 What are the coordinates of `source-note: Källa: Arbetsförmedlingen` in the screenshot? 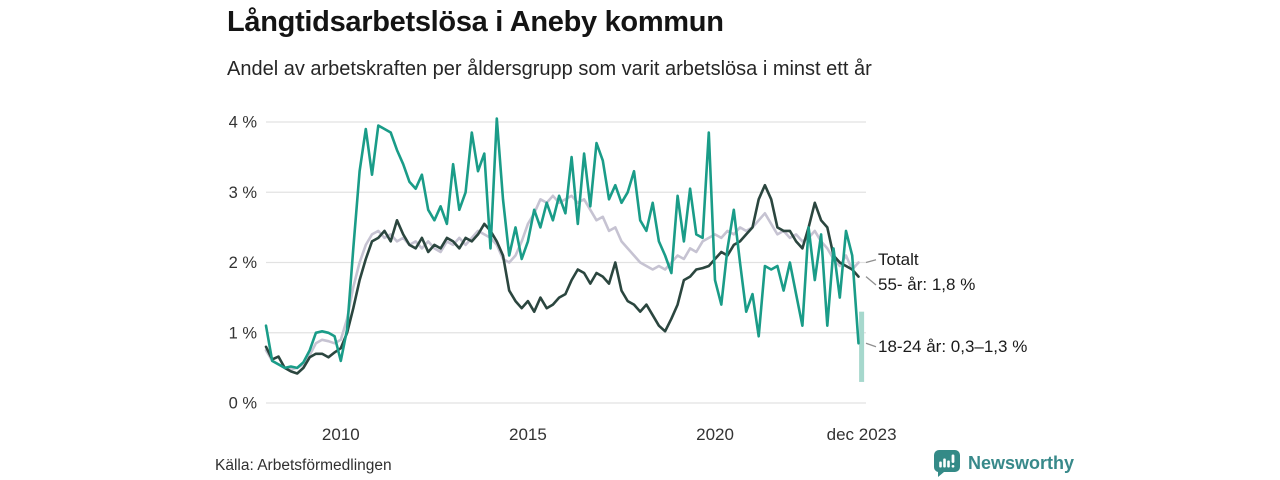 It's located at (303, 465).